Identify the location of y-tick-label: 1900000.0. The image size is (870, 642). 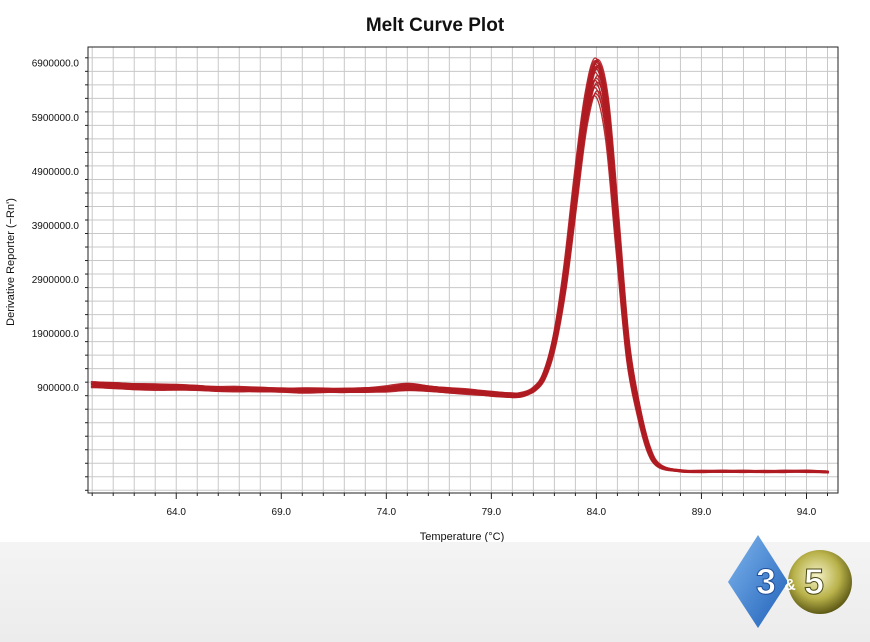
(56, 334).